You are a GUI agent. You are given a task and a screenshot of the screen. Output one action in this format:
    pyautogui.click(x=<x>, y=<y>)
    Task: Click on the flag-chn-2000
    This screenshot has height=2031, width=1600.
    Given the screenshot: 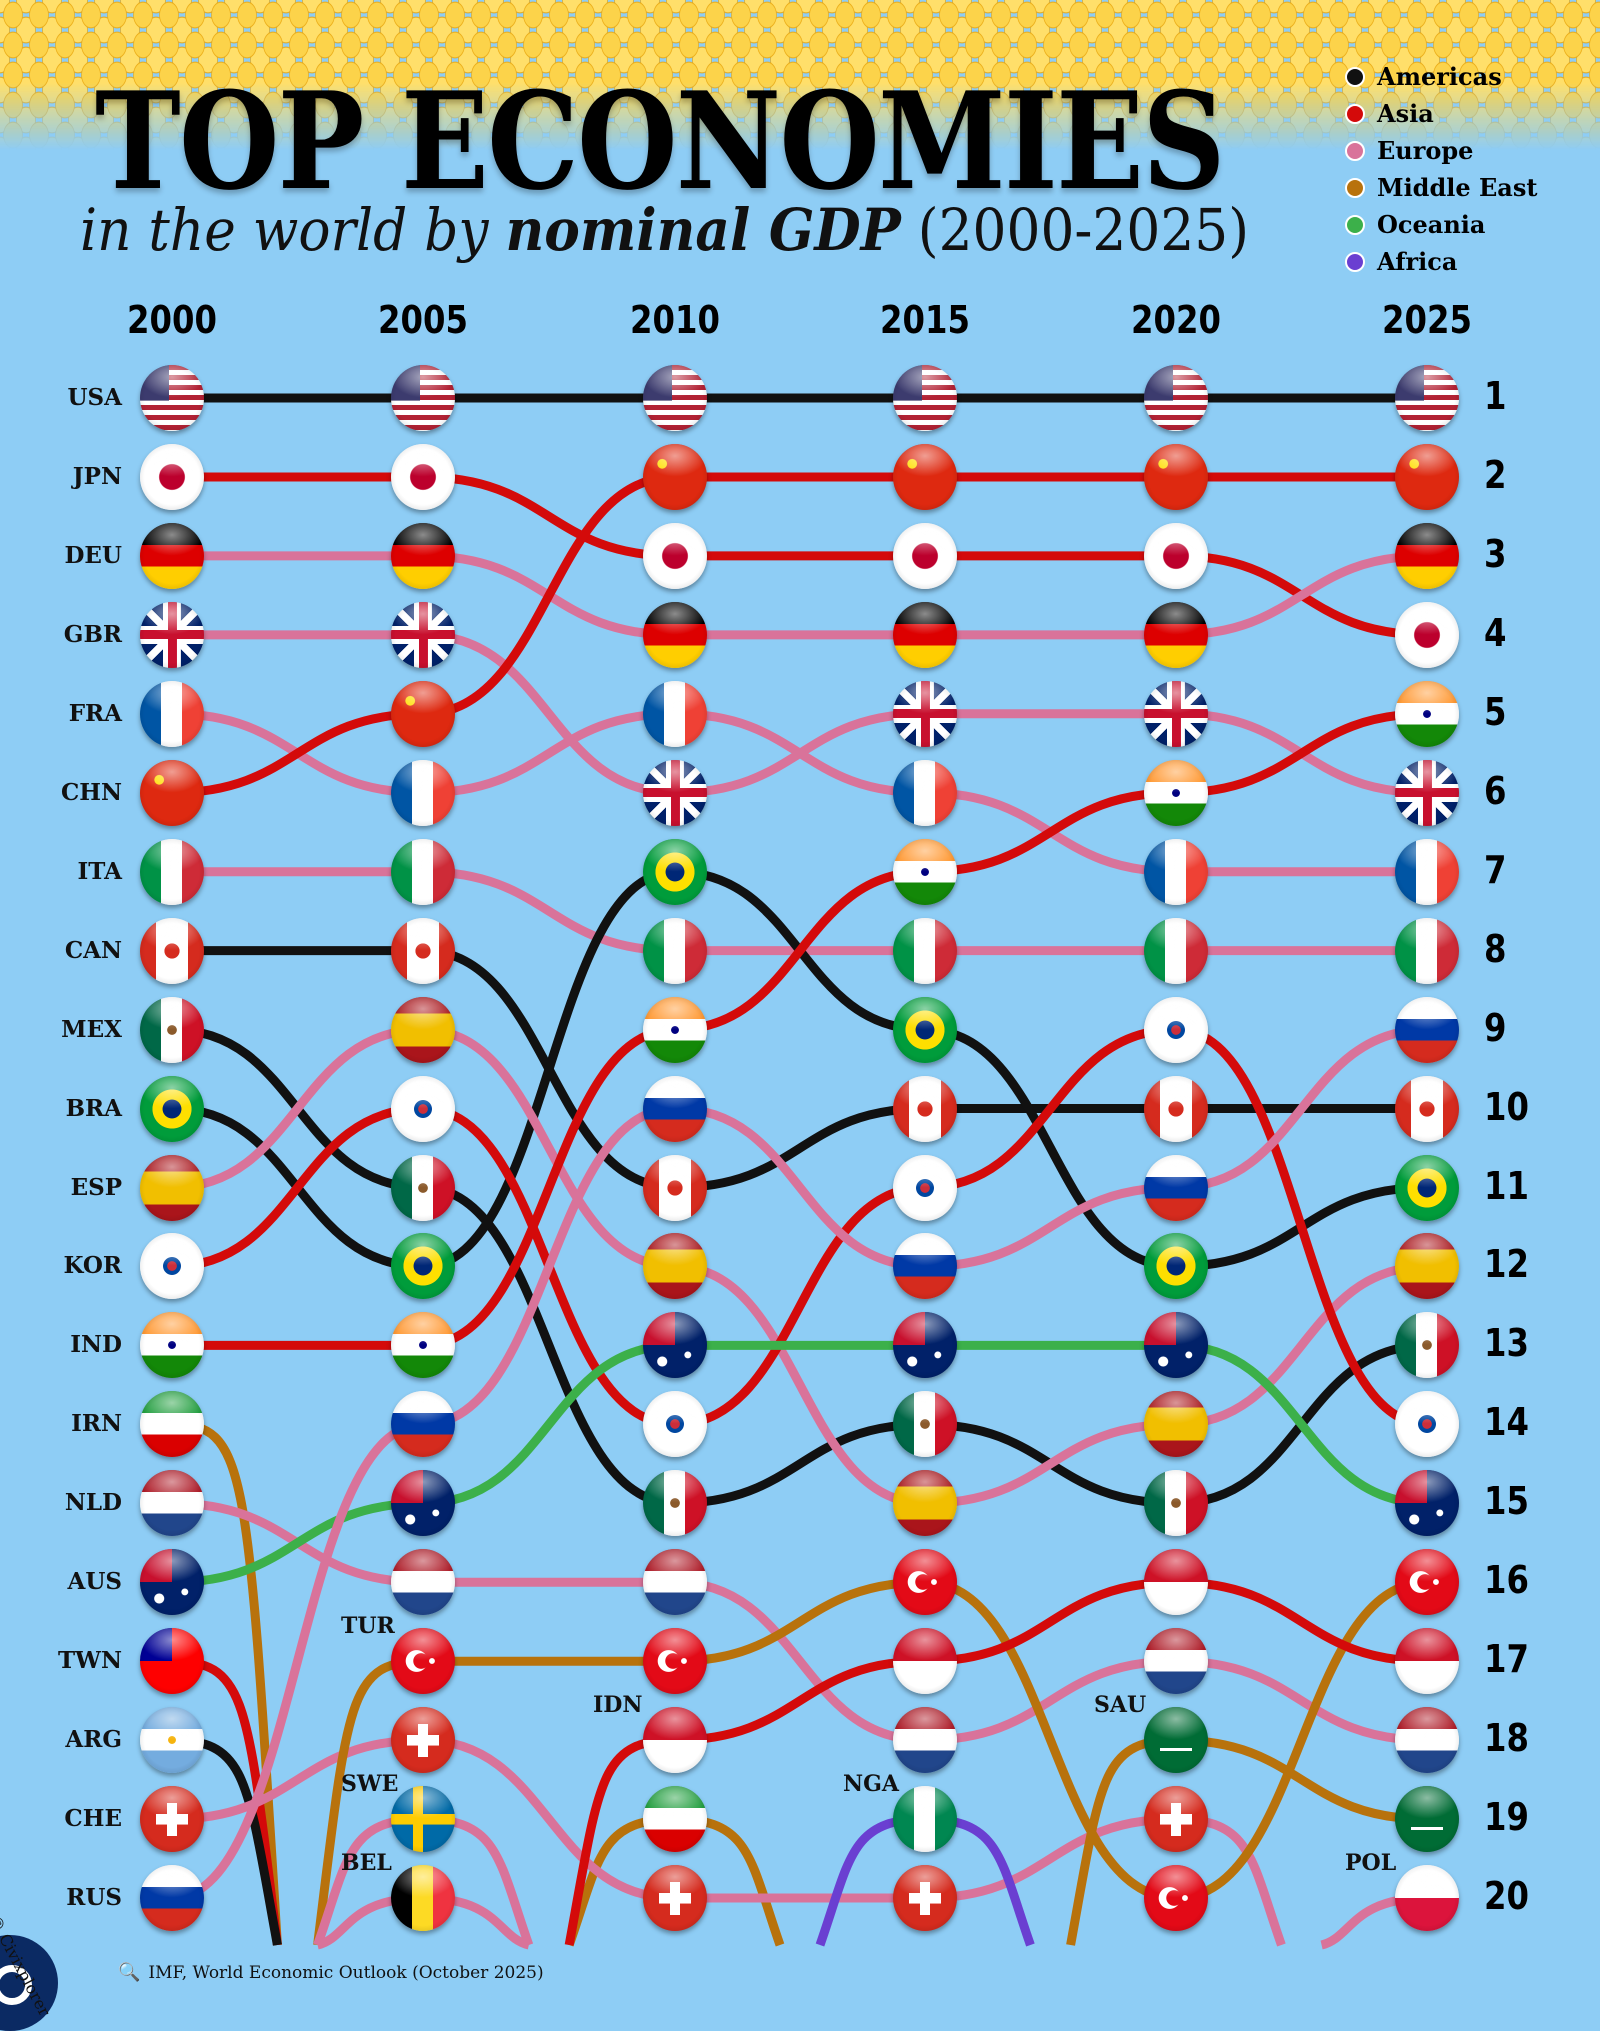 What is the action you would take?
    pyautogui.click(x=172, y=792)
    